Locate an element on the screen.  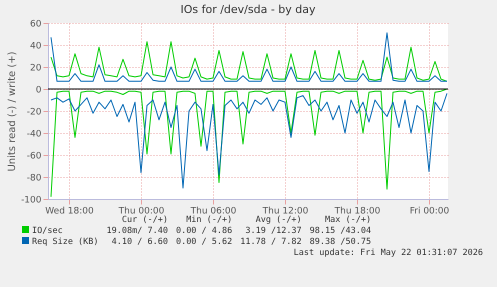
y-tick-label: 20 is located at coordinates (36, 69).